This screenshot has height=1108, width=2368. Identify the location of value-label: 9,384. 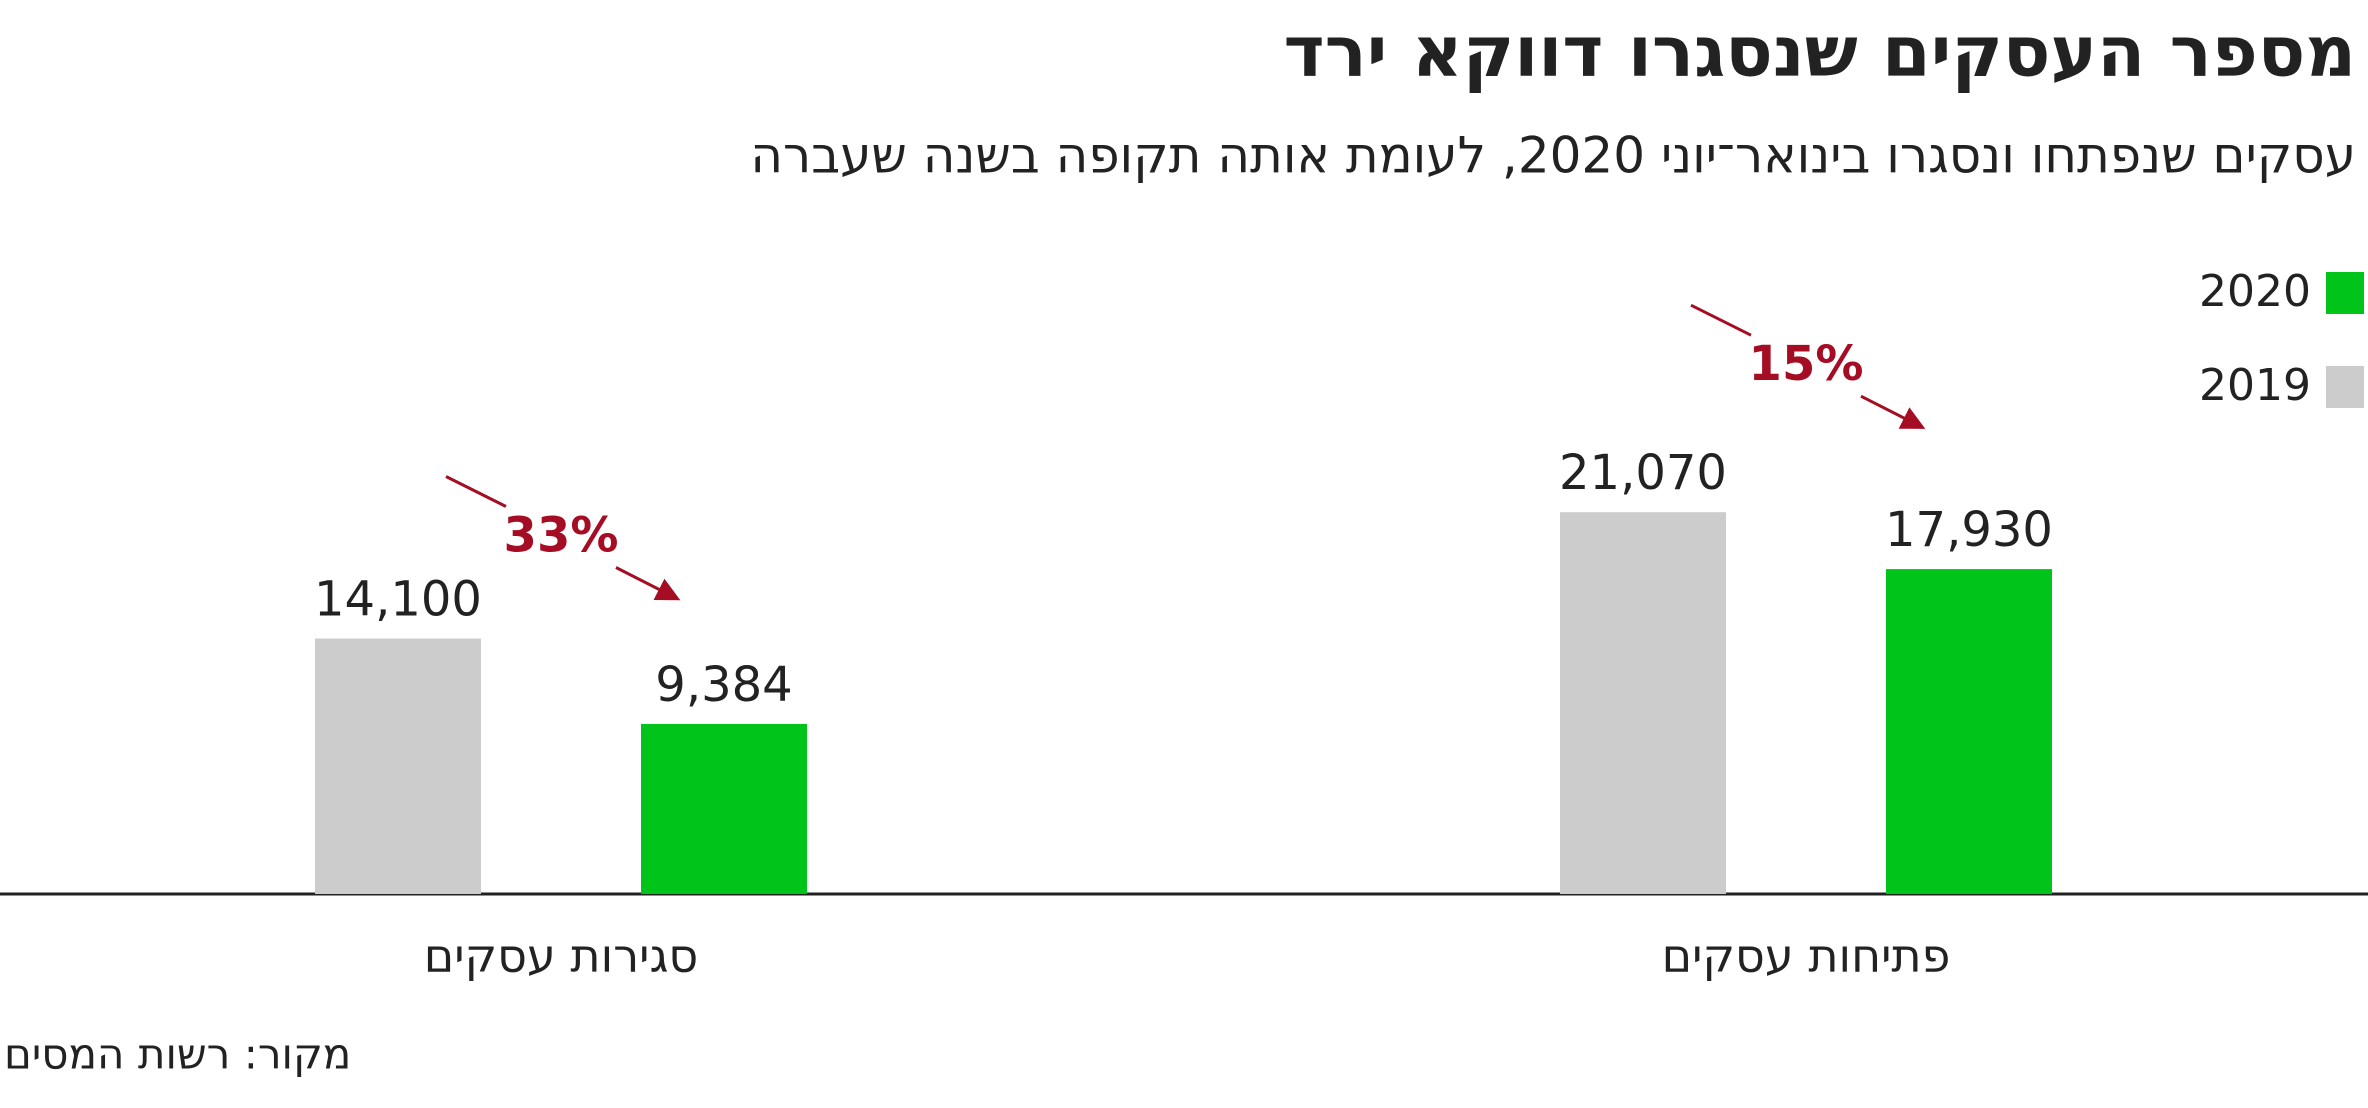
(723, 685).